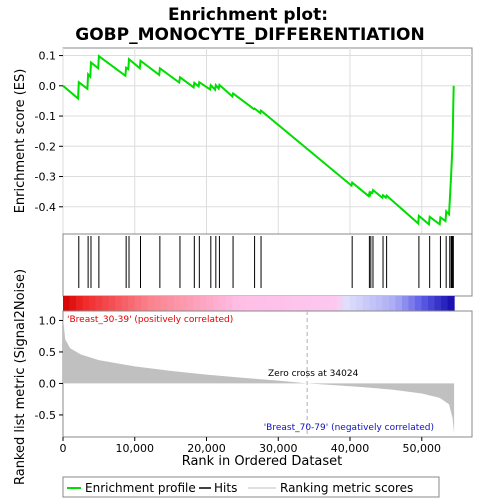  What do you see at coordinates (313, 374) in the screenshot?
I see `zero-cross-label: Zero cross at 34024` at bounding box center [313, 374].